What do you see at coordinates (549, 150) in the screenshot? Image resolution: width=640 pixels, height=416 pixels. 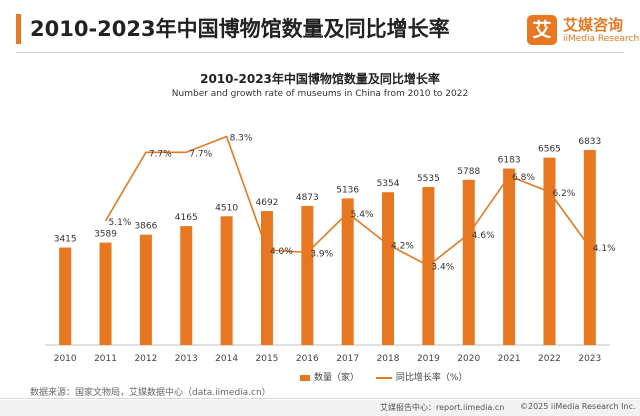 I see `bar-value-label: 6565` at bounding box center [549, 150].